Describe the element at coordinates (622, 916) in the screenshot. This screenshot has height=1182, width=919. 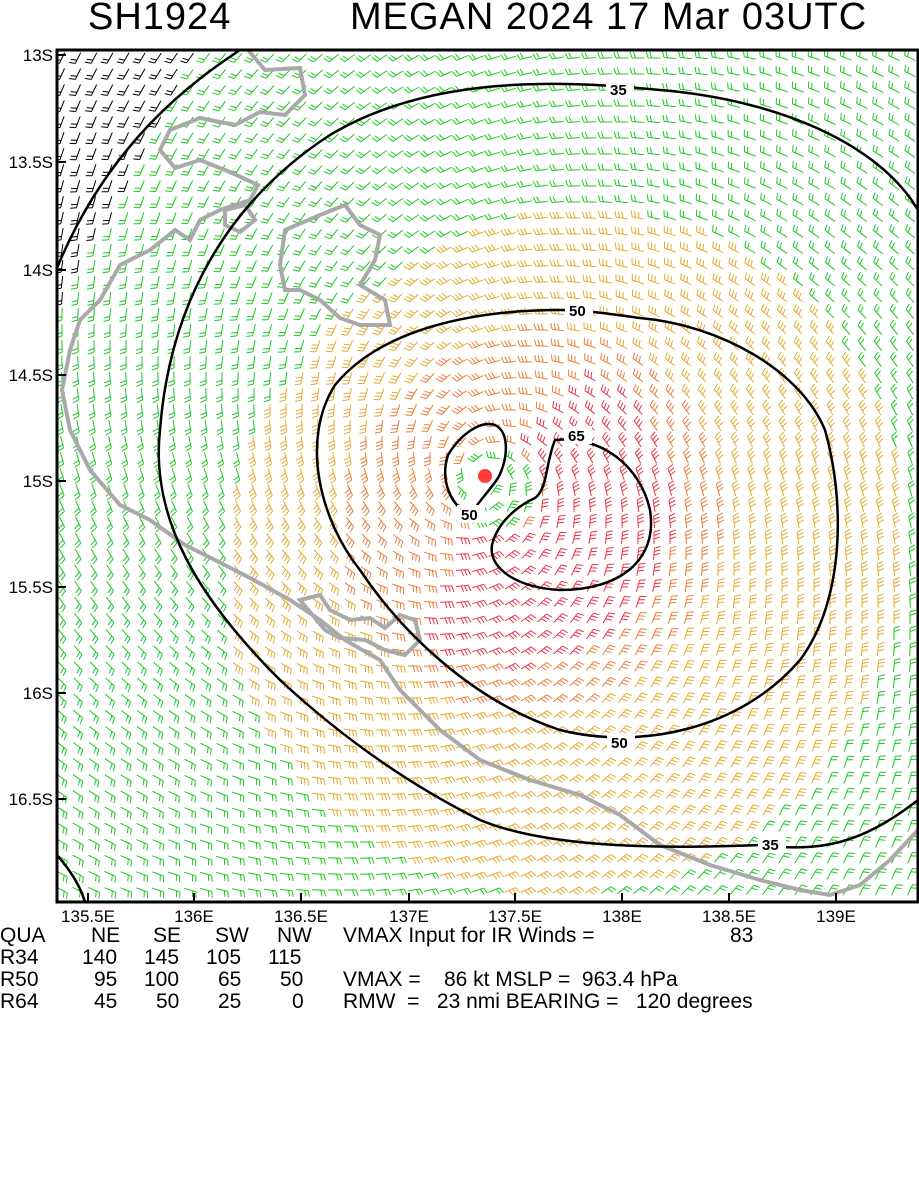
I see `lon-label: 138E` at that location.